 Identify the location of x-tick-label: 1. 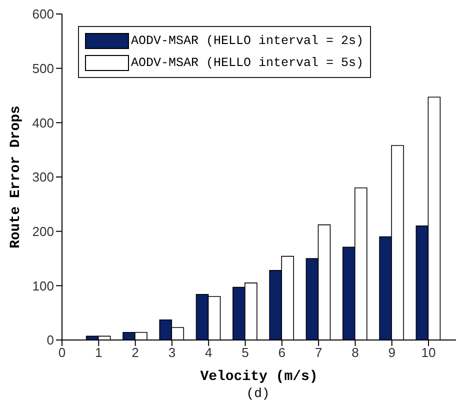
(98, 352).